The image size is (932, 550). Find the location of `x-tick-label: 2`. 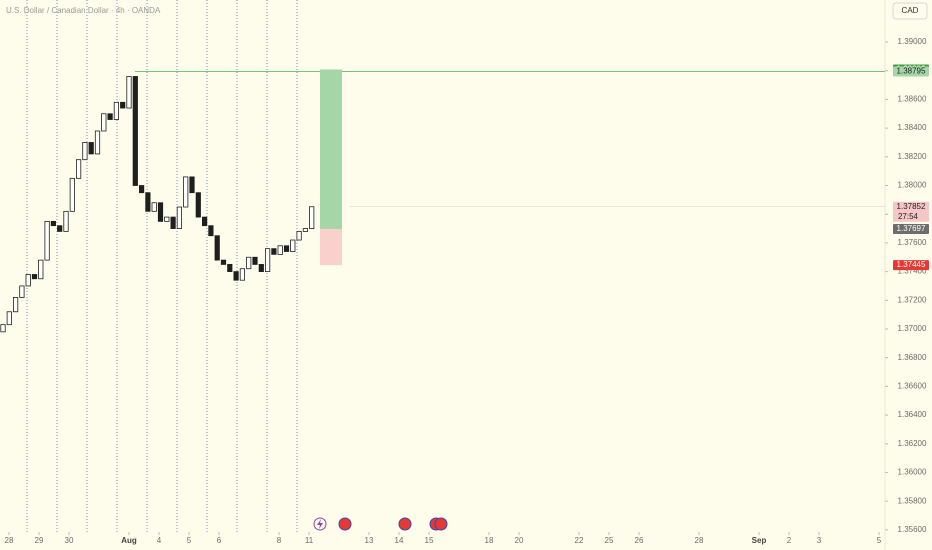

x-tick-label: 2 is located at coordinates (789, 540).